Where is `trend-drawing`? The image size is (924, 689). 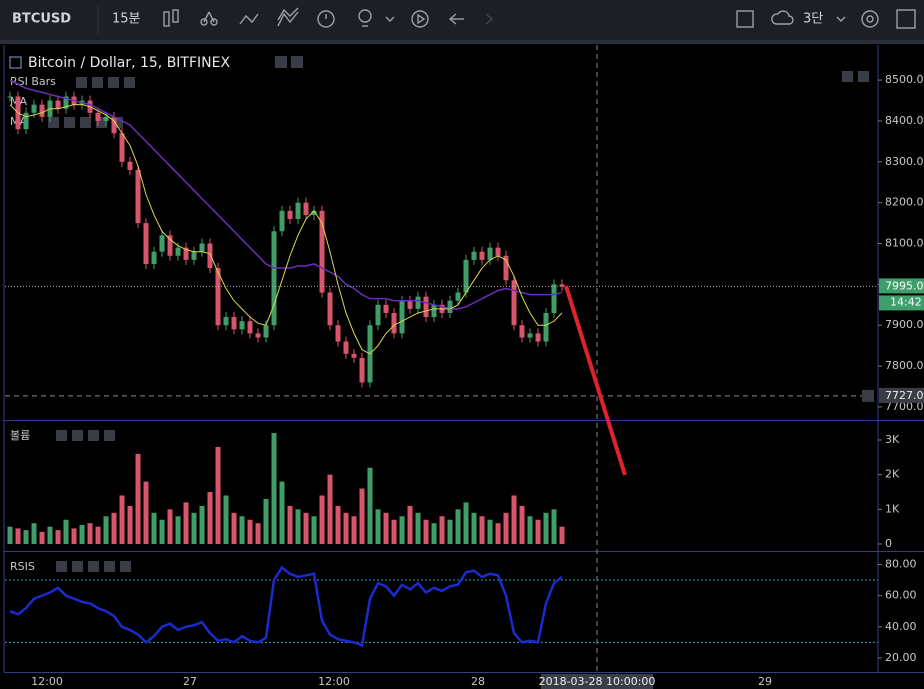
trend-drawing is located at coordinates (595, 380).